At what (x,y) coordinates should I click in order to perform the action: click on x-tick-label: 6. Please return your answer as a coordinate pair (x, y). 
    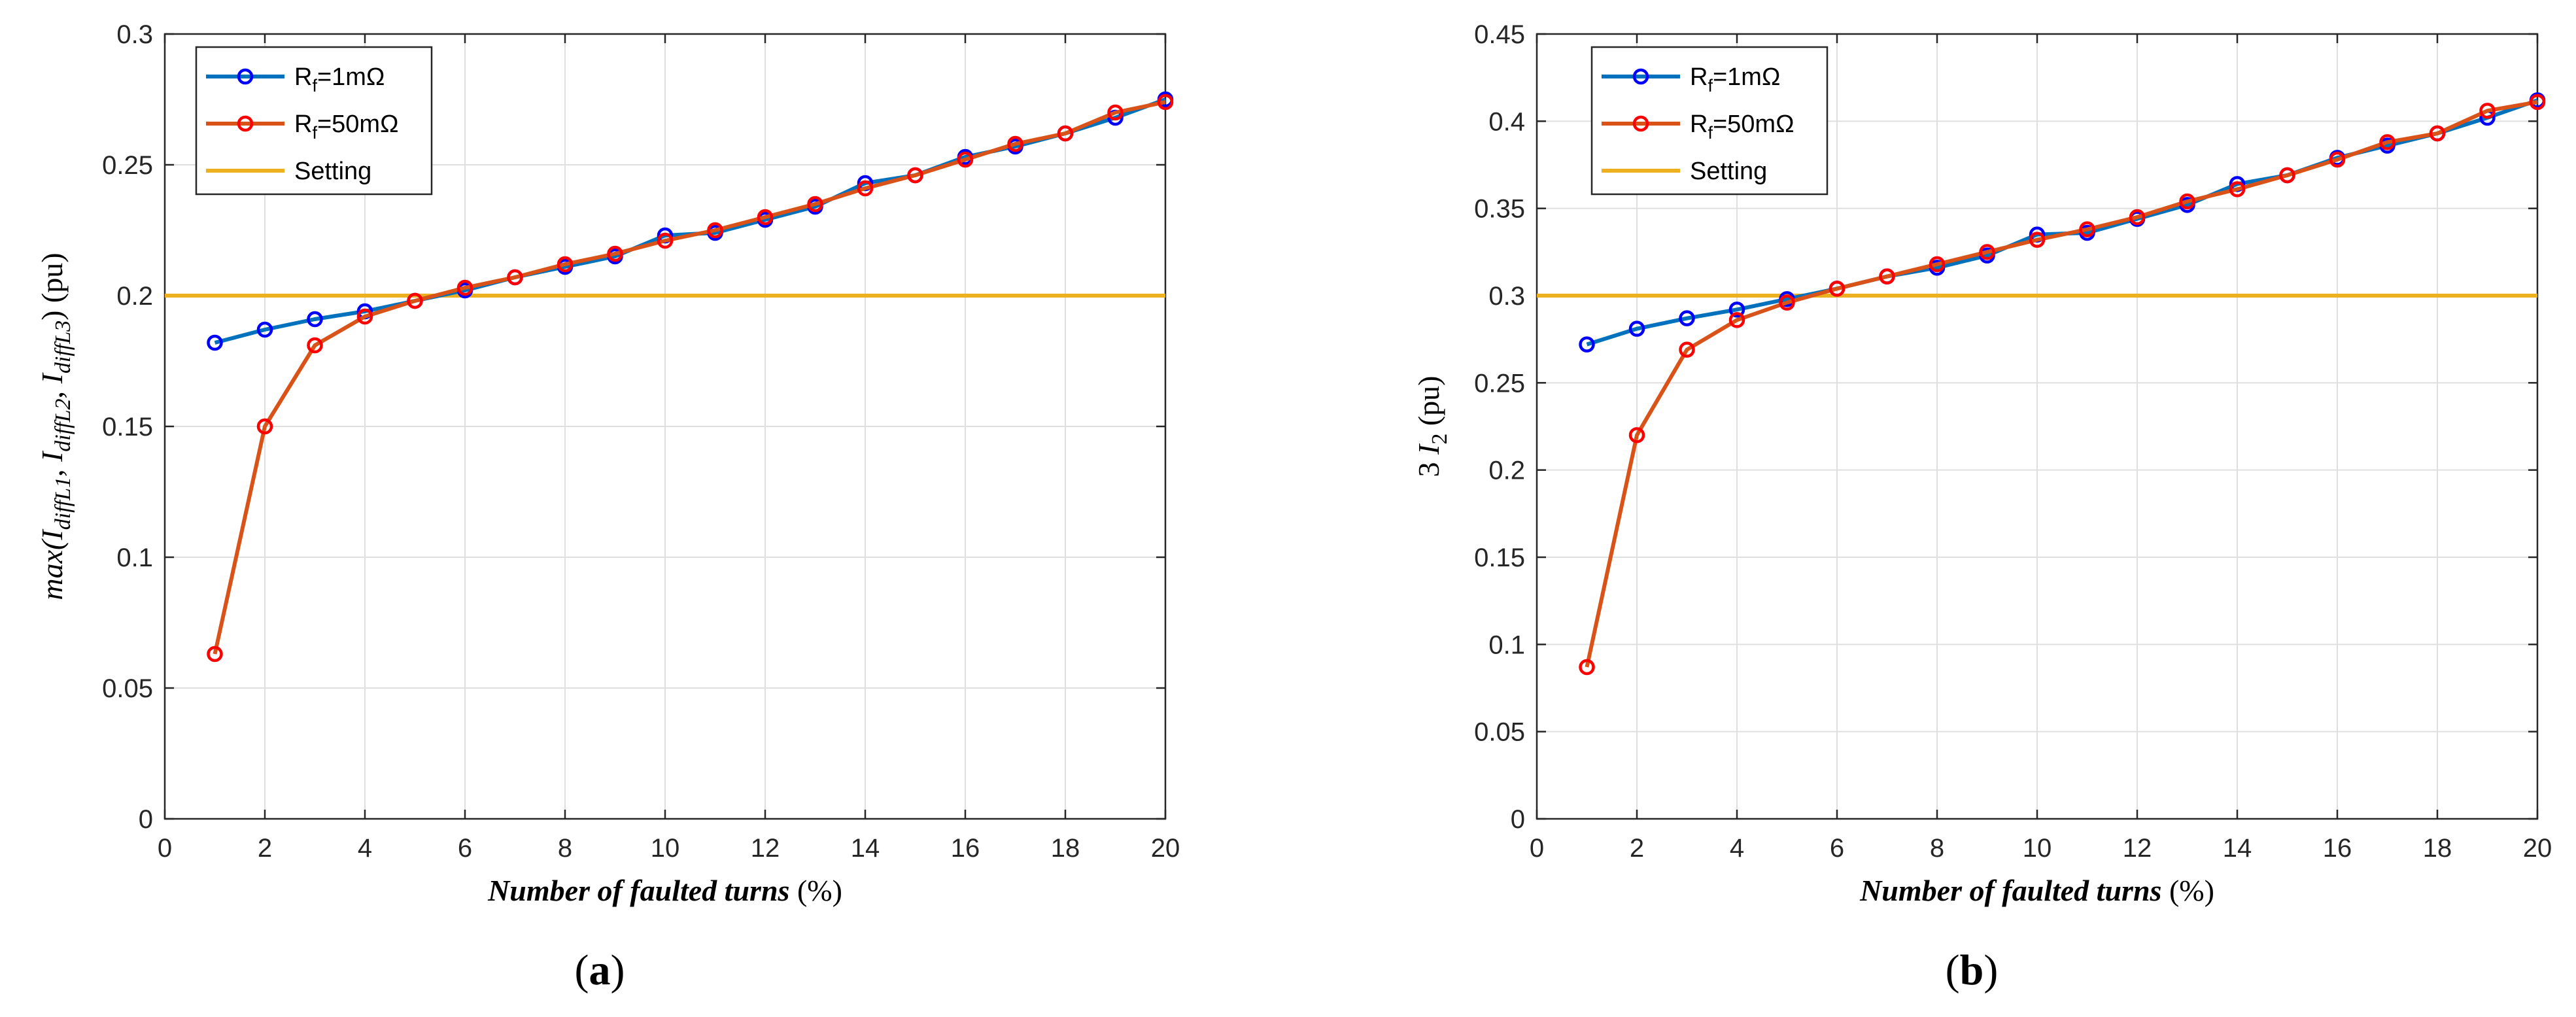
    Looking at the image, I should click on (465, 849).